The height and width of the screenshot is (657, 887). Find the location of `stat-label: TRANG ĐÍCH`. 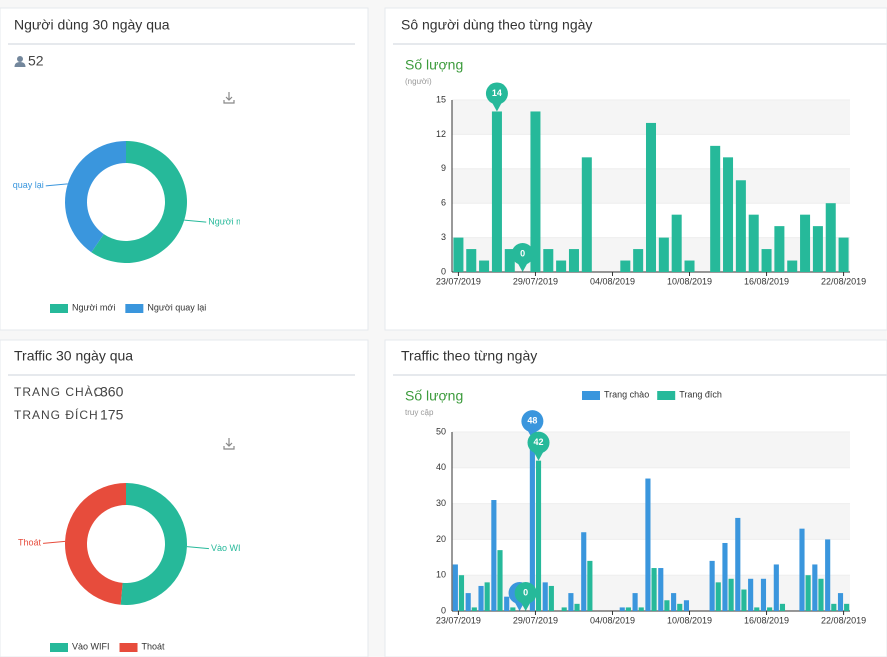

stat-label: TRANG ĐÍCH is located at coordinates (56, 414).